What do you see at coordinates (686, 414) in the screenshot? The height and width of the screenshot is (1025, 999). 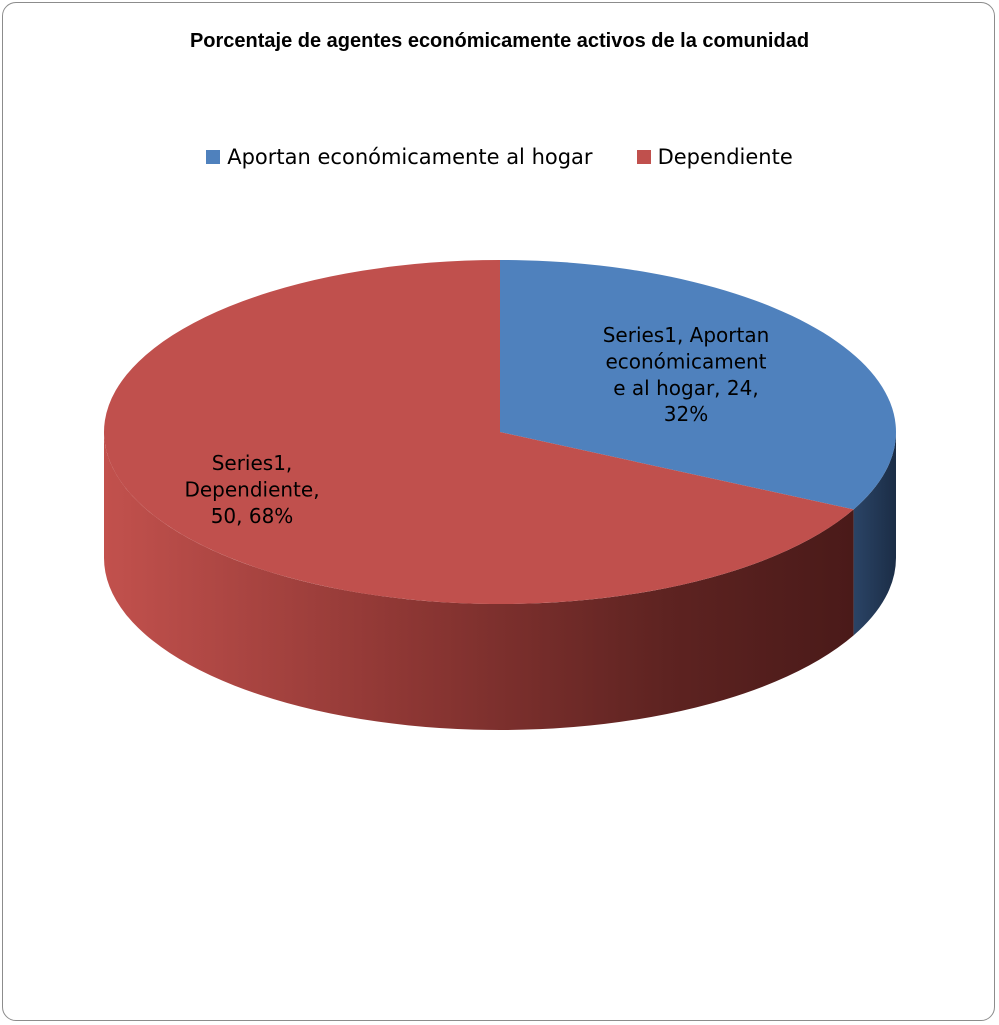 I see `data-label-aportan-line: 32%` at bounding box center [686, 414].